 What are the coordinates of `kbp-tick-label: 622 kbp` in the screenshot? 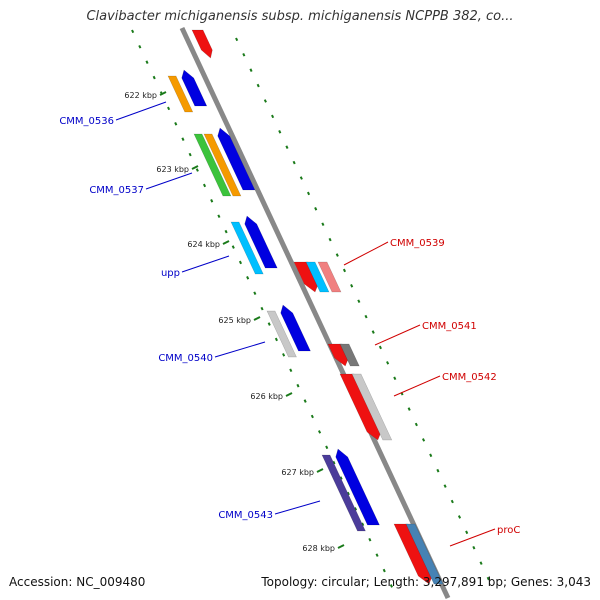 It's located at (140, 95).